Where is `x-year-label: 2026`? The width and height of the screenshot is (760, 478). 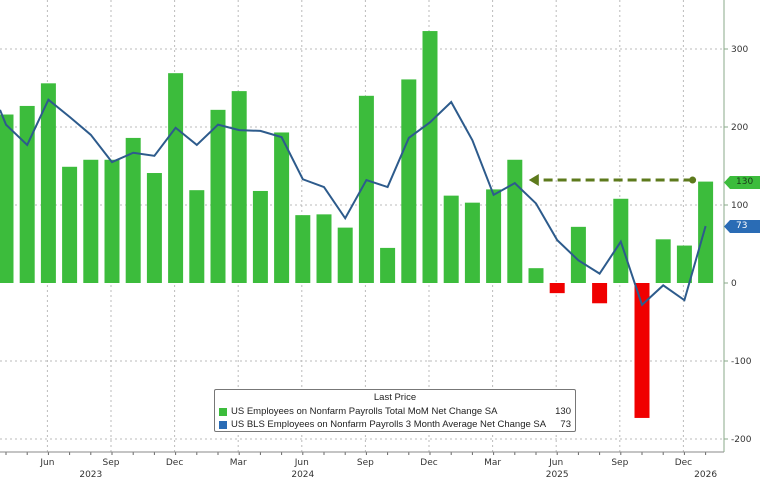 x-year-label: 2026 is located at coordinates (705, 474).